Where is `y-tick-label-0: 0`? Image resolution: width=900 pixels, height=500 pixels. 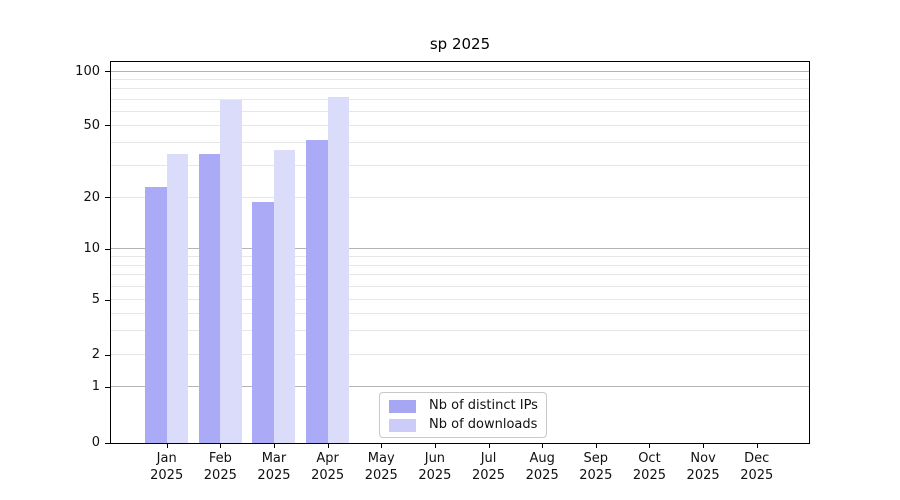
y-tick-label-0: 0 is located at coordinates (95, 442).